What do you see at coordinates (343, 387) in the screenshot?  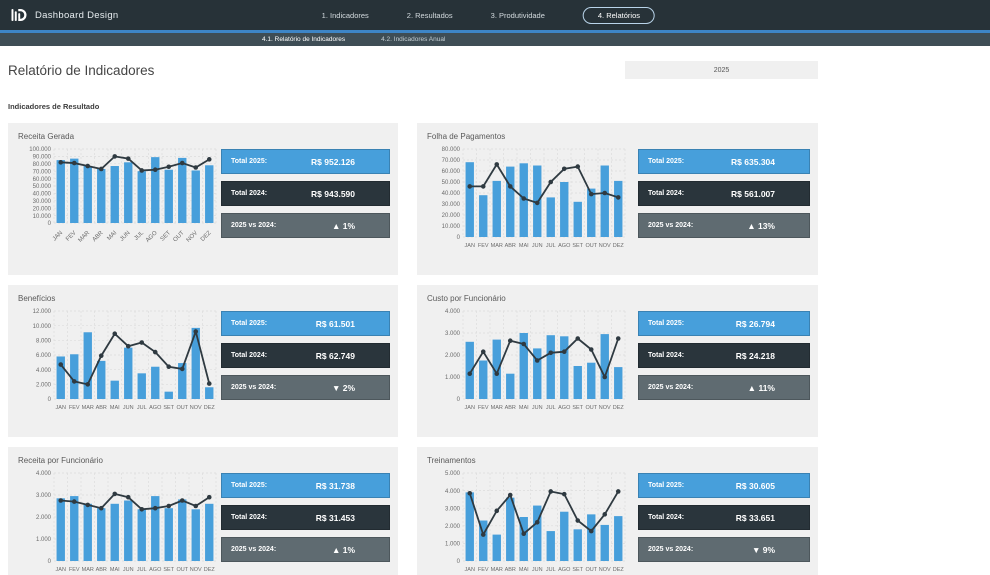 I see `stat-value: ▼ 2%` at bounding box center [343, 387].